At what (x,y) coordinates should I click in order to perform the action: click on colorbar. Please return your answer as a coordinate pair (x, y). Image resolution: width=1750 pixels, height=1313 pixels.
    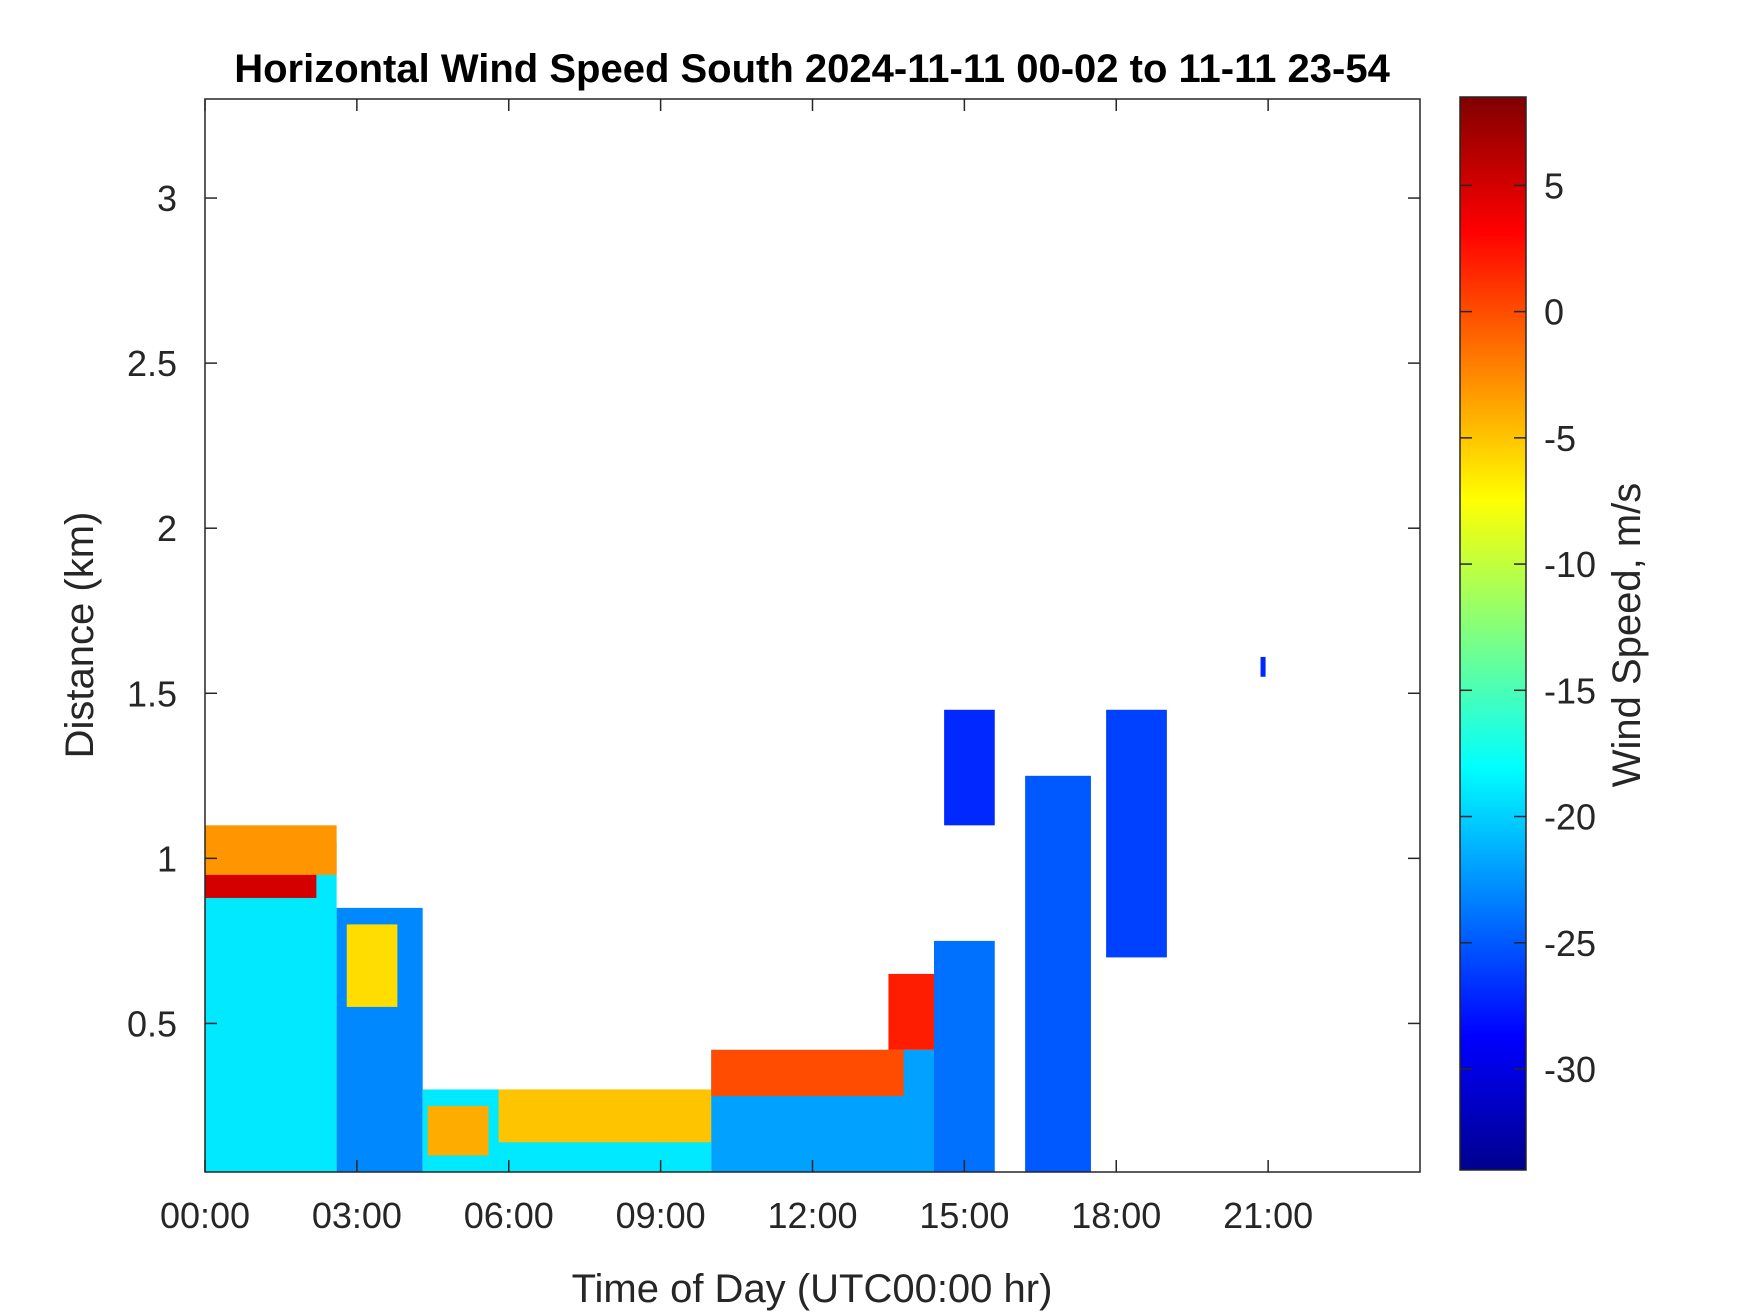
    Looking at the image, I should click on (1493, 633).